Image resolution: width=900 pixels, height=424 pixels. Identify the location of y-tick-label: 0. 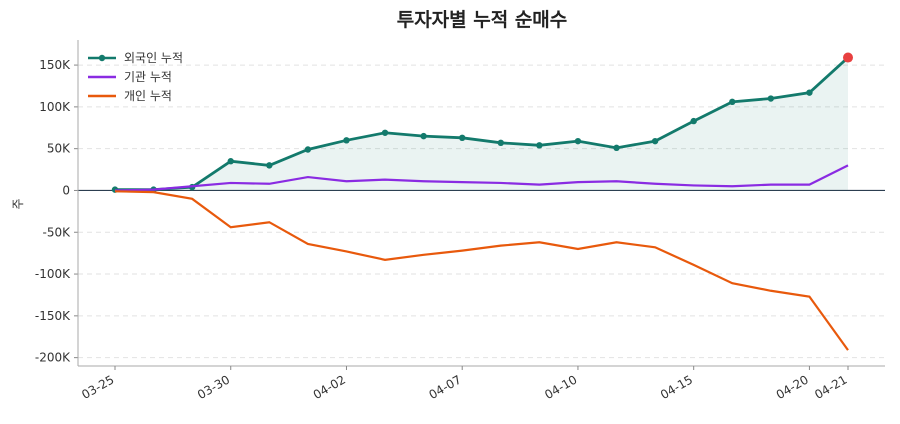
(66, 190).